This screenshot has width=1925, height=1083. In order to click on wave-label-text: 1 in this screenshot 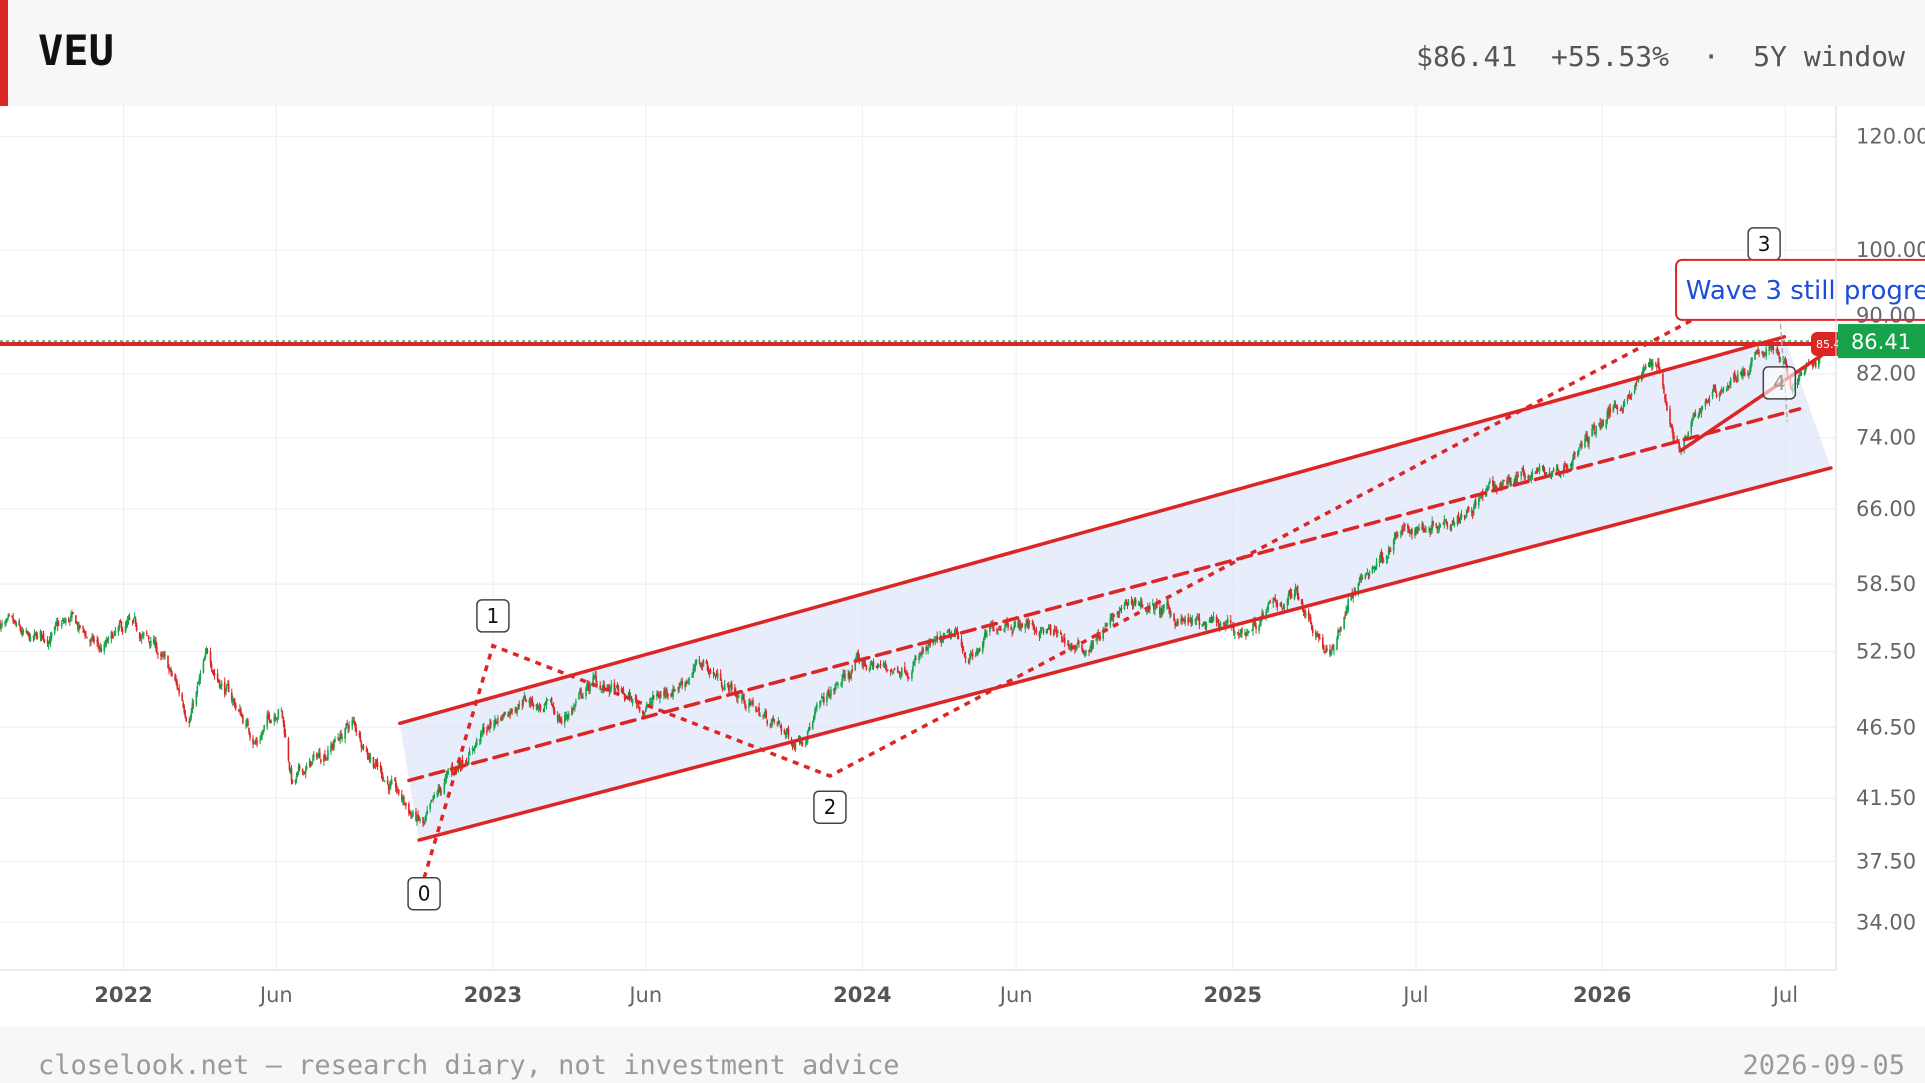, I will do `click(493, 616)`.